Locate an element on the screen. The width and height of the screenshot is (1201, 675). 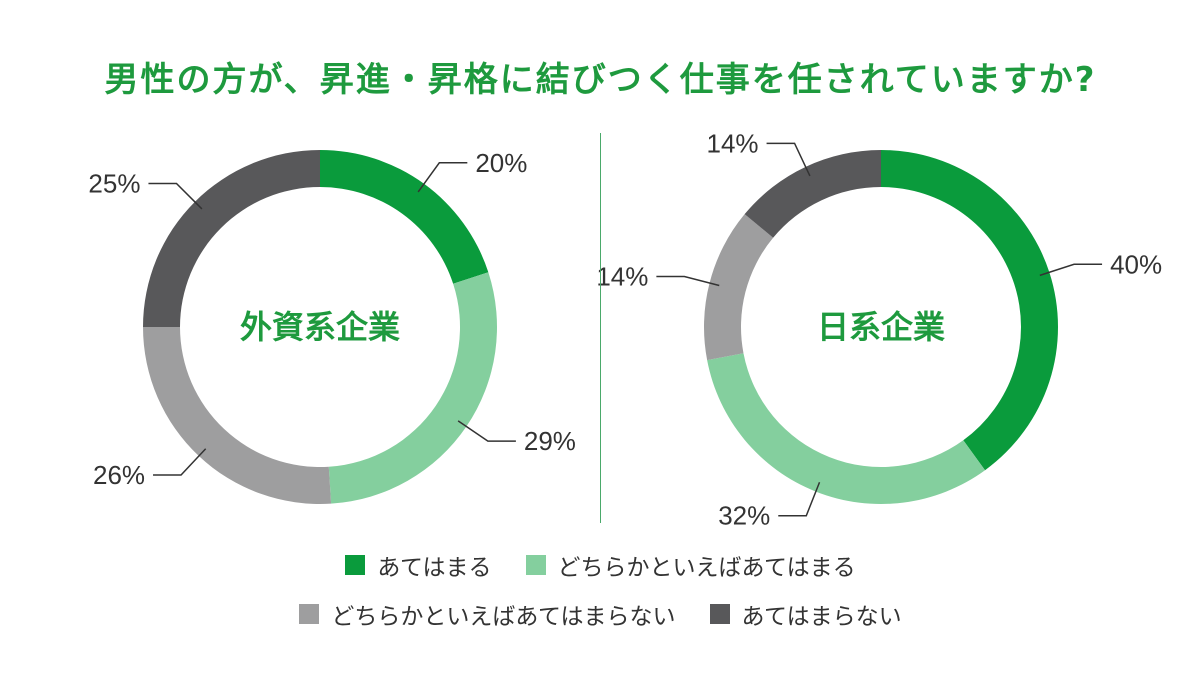
legend-swatch-agree is located at coordinates (355, 565).